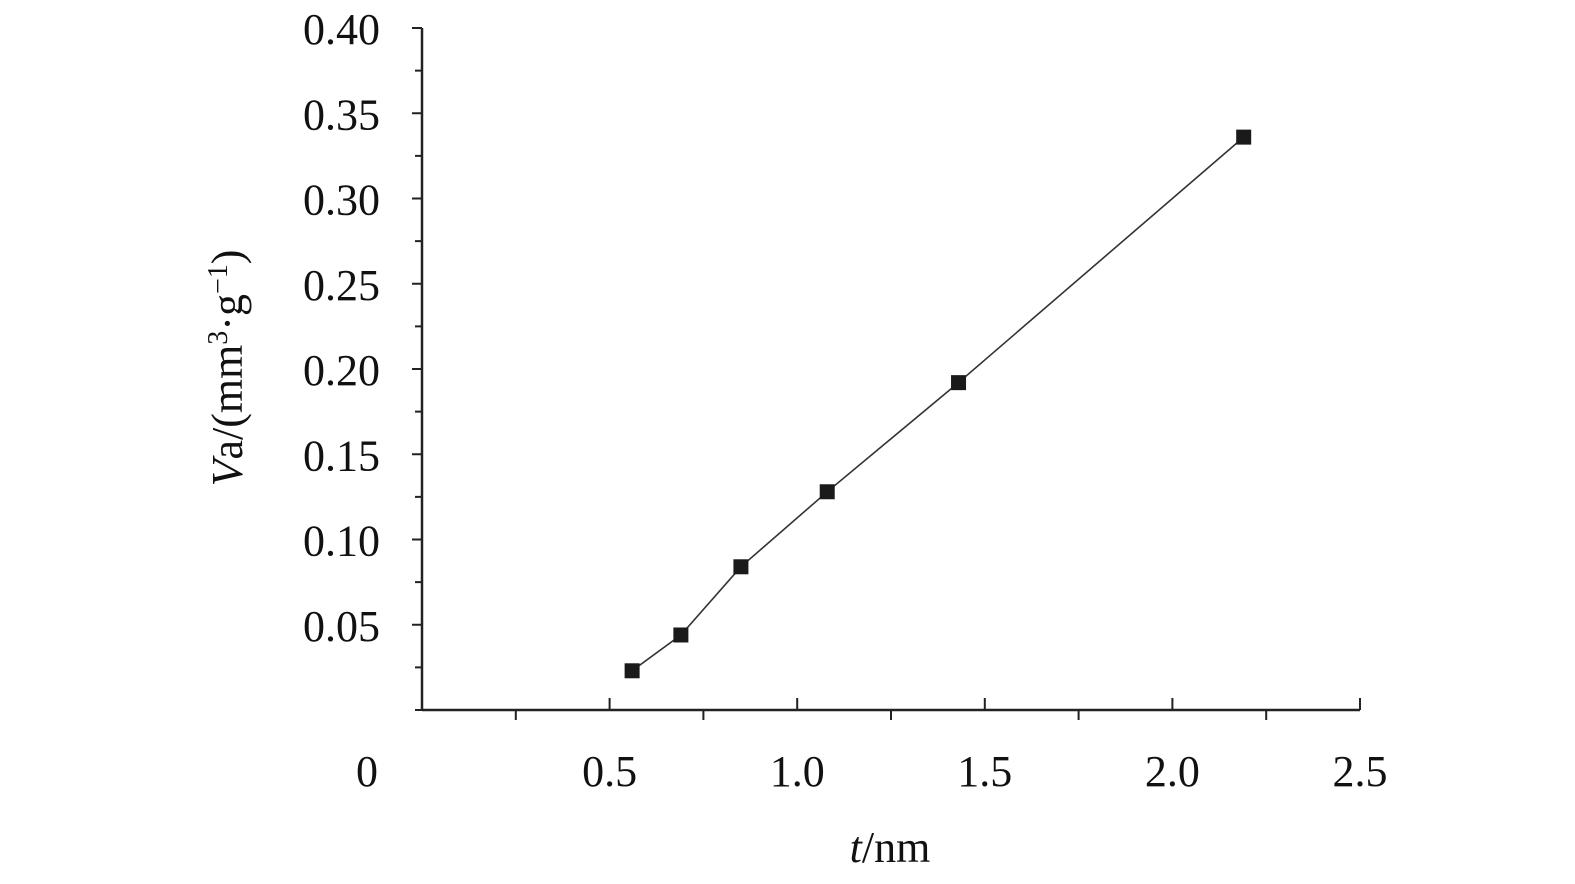 The height and width of the screenshot is (884, 1575). I want to click on x-axis-title-symbol: t, so click(857, 847).